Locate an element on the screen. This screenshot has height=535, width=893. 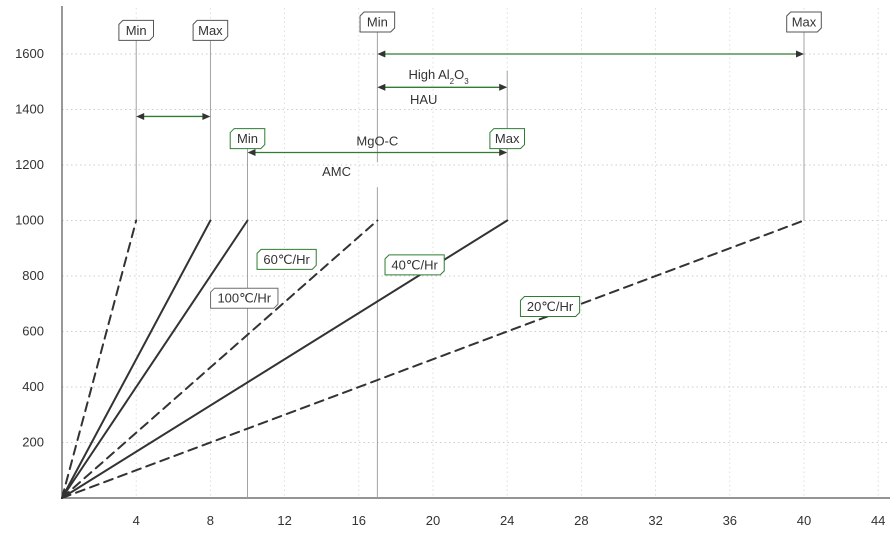
y-tick-label: 600 is located at coordinates (33, 331).